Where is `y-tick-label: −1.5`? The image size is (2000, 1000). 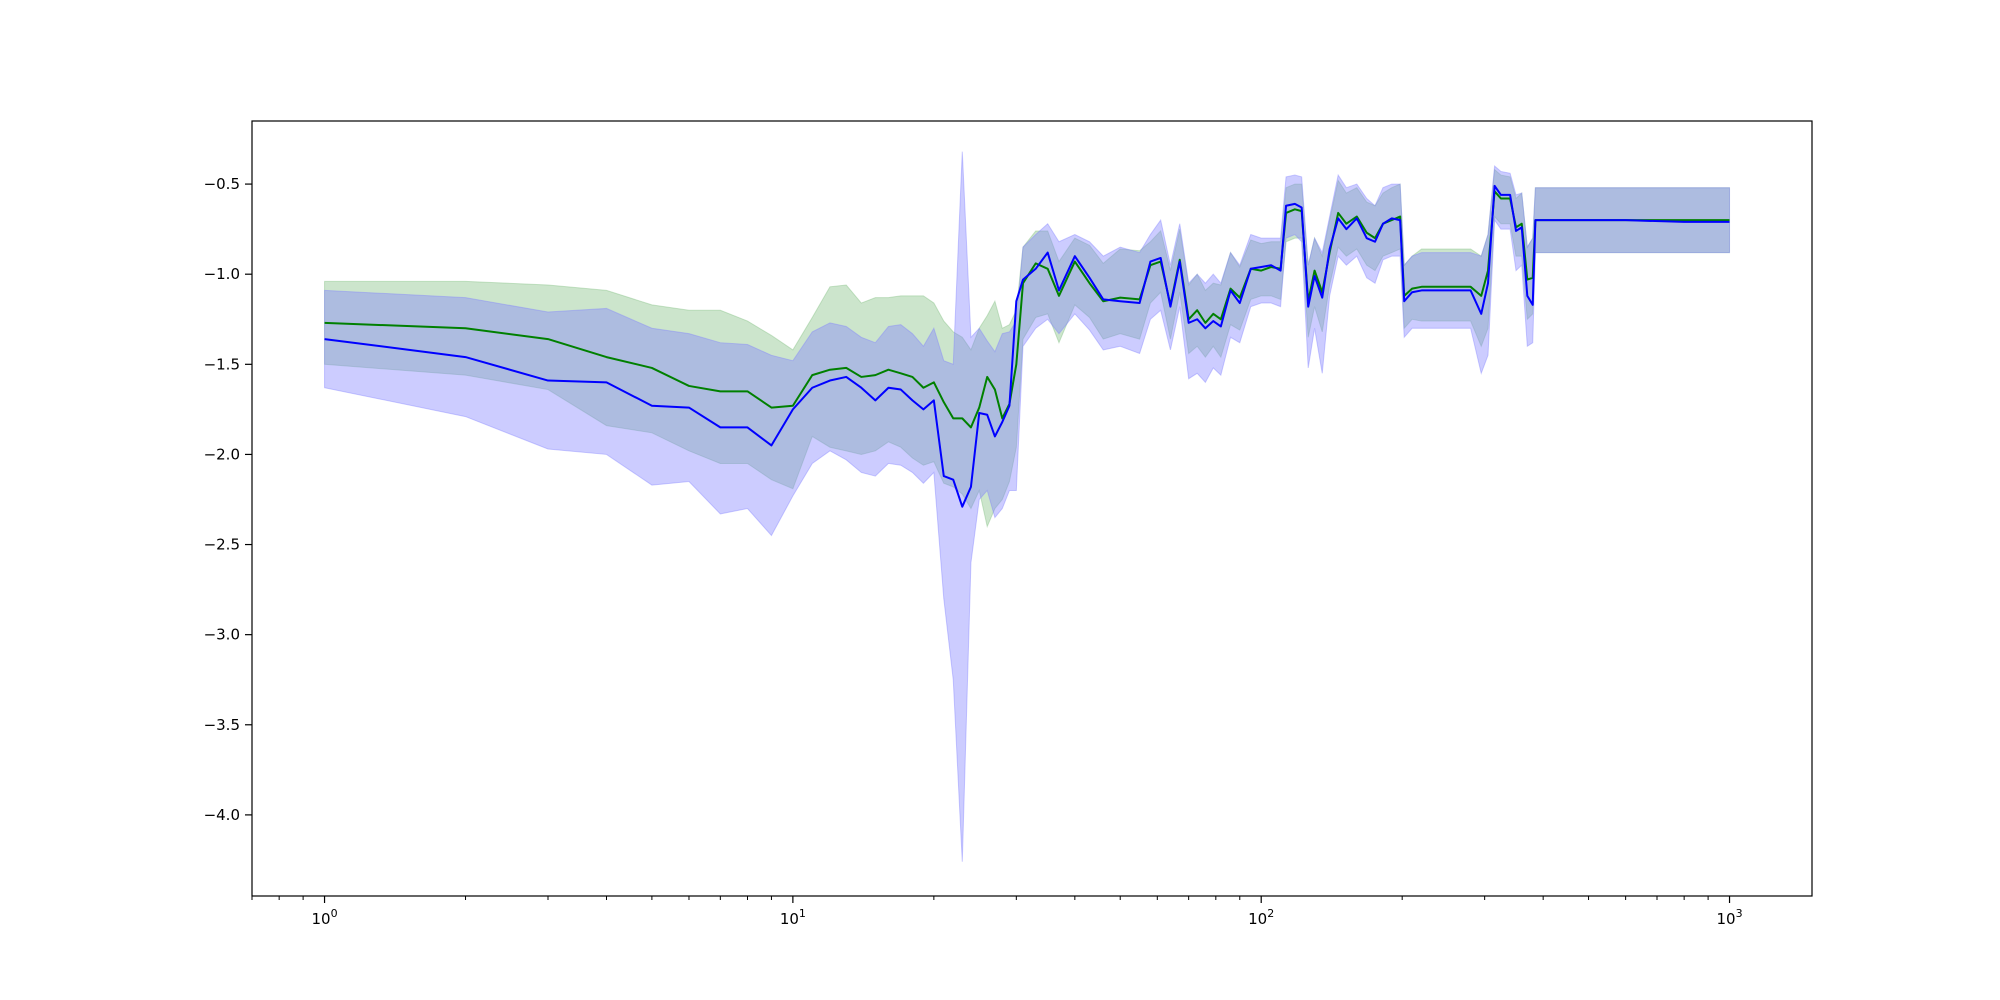
y-tick-label: −1.5 is located at coordinates (222, 364).